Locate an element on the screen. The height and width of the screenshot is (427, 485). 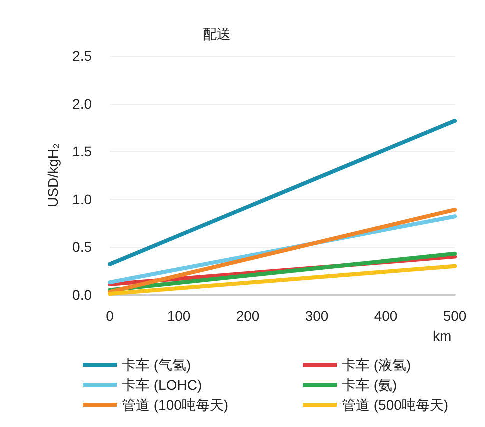
x-tick-label: 500 is located at coordinates (455, 316).